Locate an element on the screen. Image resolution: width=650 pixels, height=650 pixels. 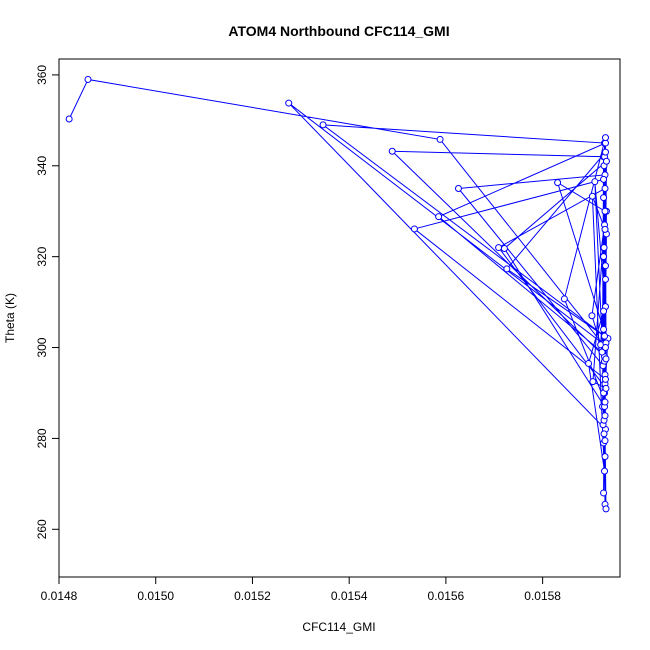
y-tick-label: 300 is located at coordinates (42, 347).